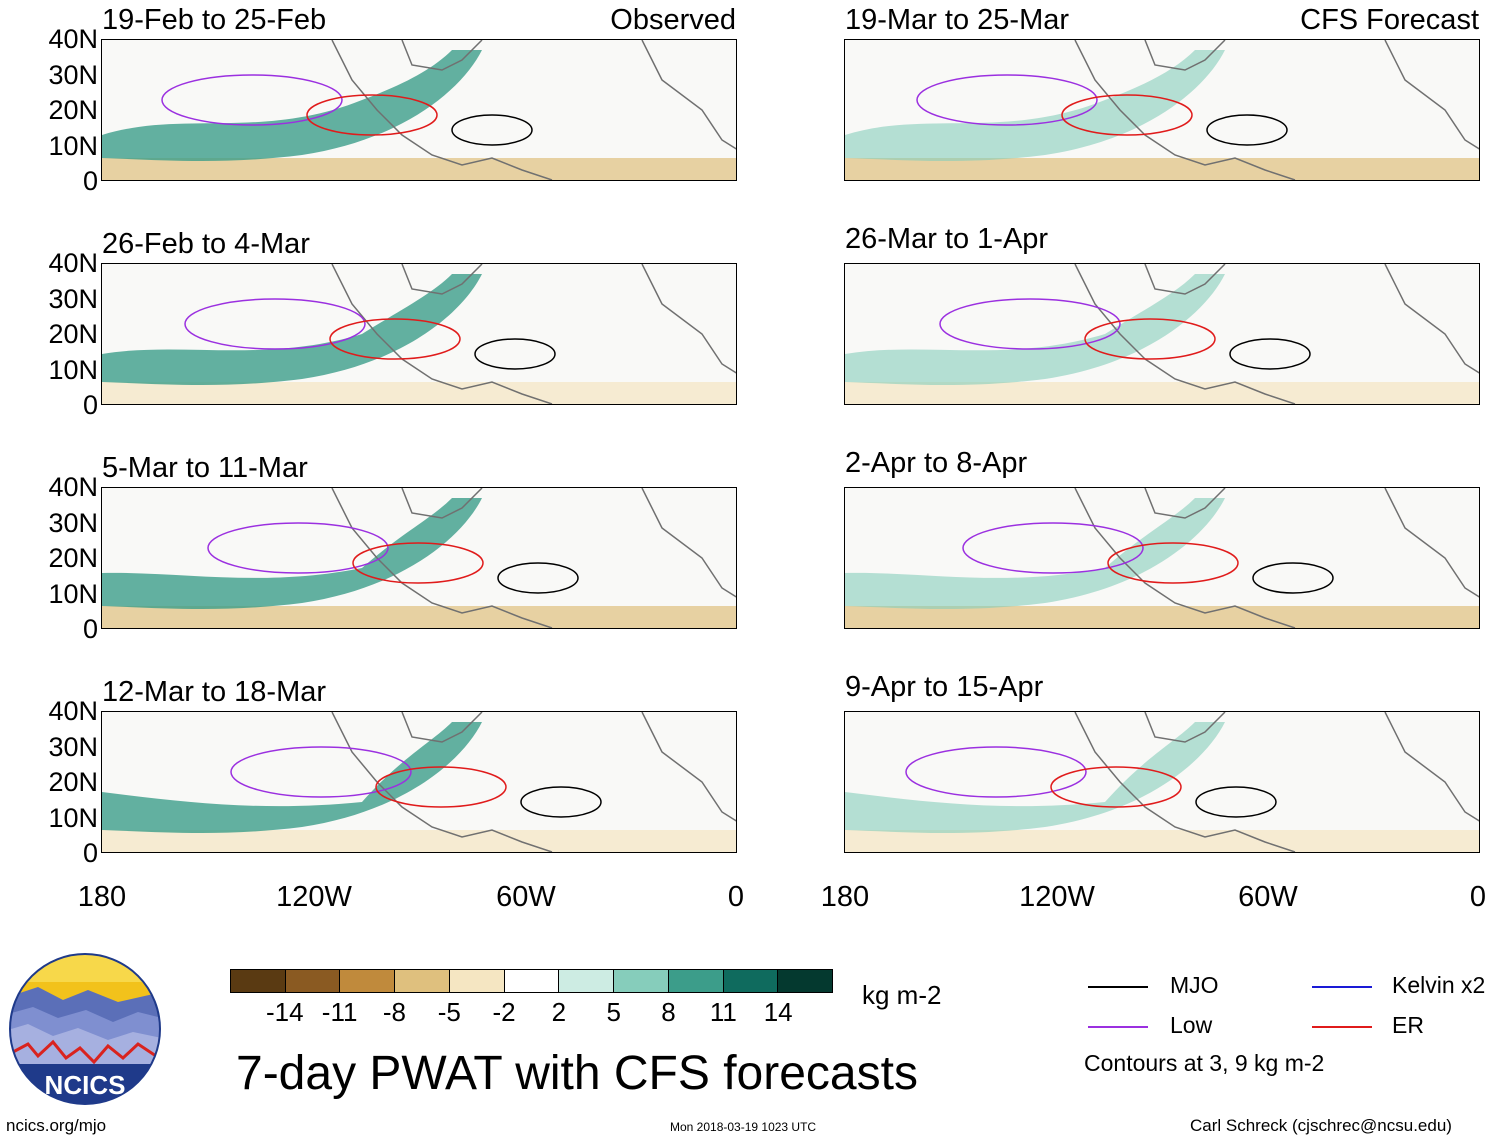  I want to click on lat-label-4-1: 30N, so click(73, 746).